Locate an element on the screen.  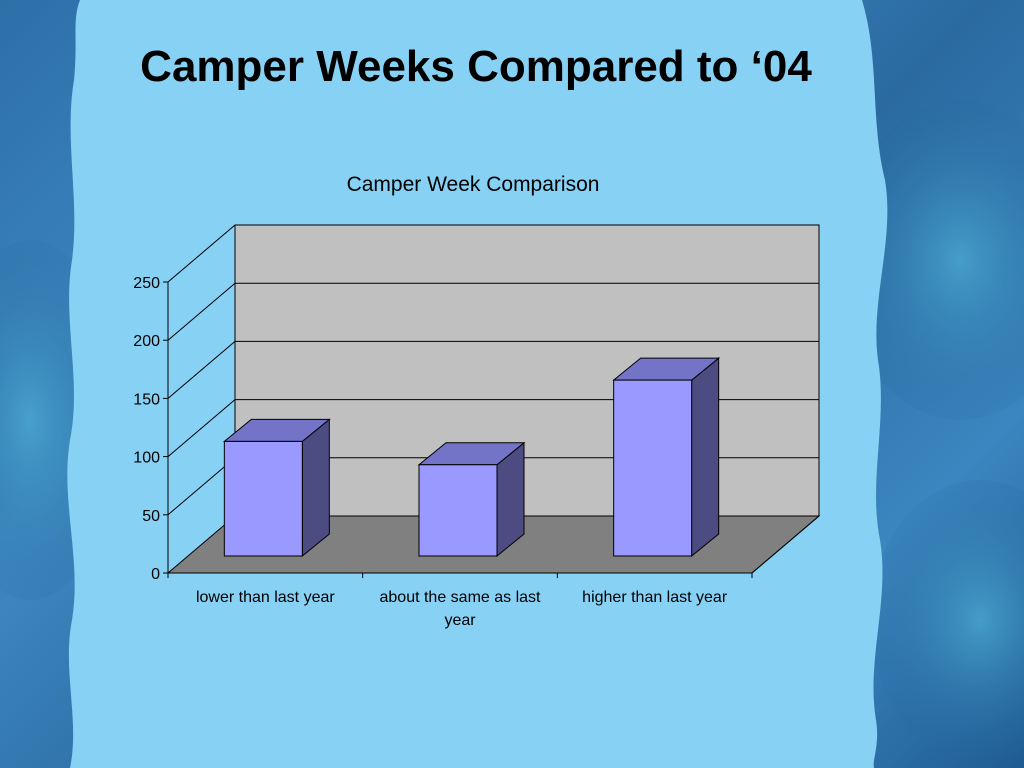
y-tick-label: 50 is located at coordinates (151, 516).